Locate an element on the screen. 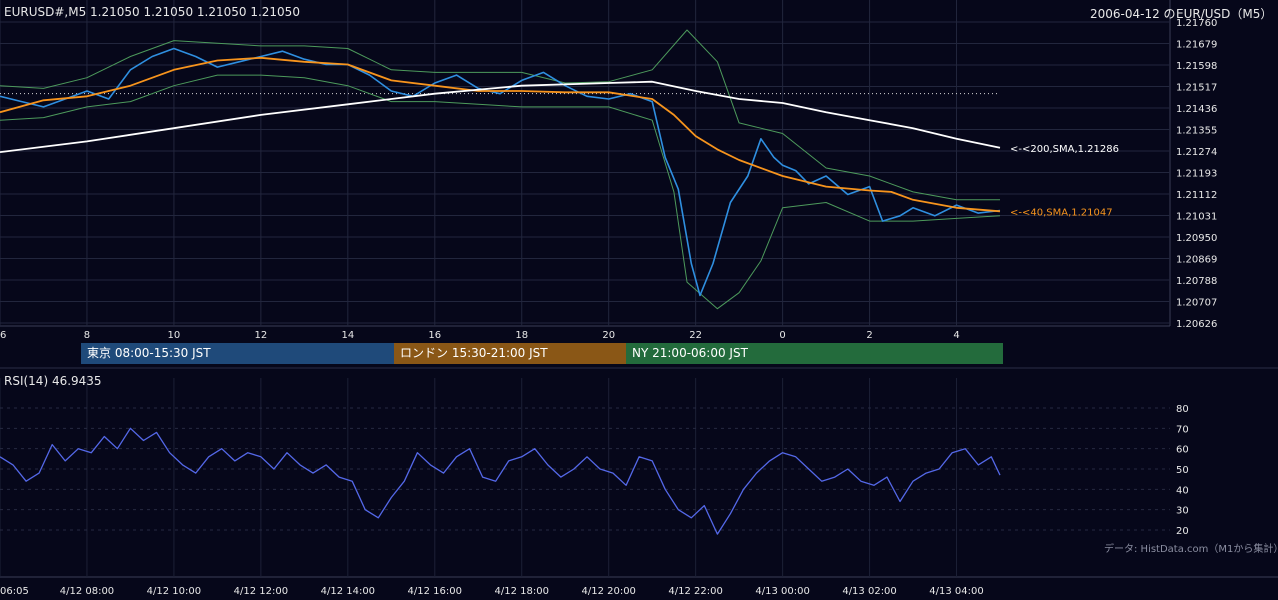 This screenshot has width=1278, height=600. rsi-y-tick-label: 20 is located at coordinates (1182, 531).